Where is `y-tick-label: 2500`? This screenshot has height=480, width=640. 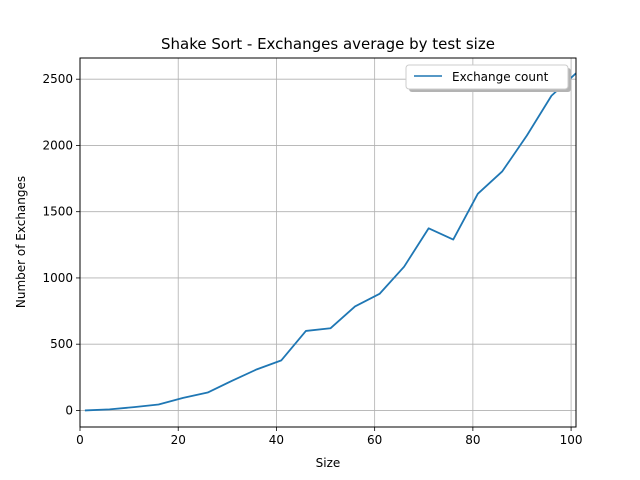
y-tick-label: 2500 is located at coordinates (57, 79).